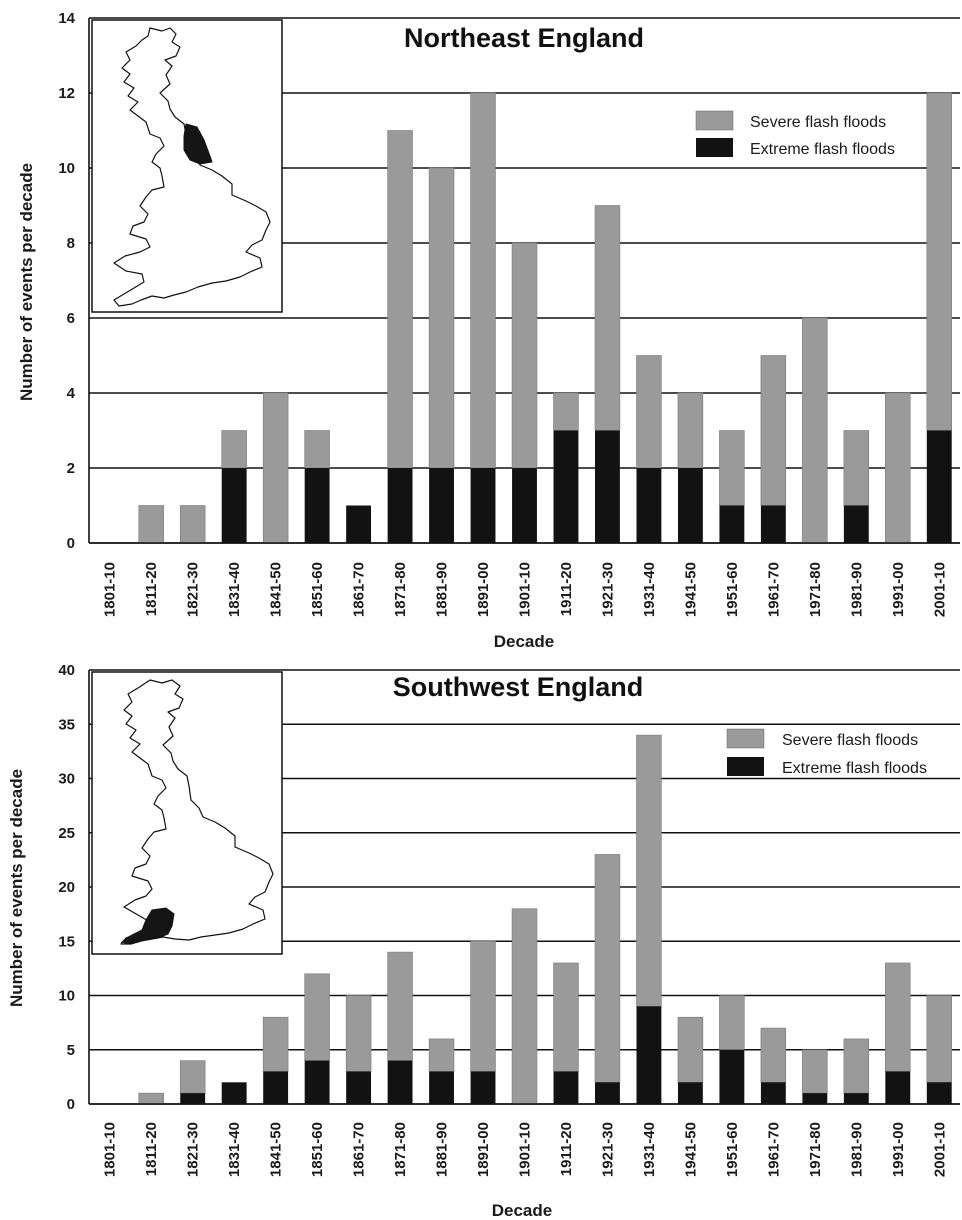 The height and width of the screenshot is (1220, 962). What do you see at coordinates (773, 589) in the screenshot?
I see `northeast-x-tick-label: 1961-70` at bounding box center [773, 589].